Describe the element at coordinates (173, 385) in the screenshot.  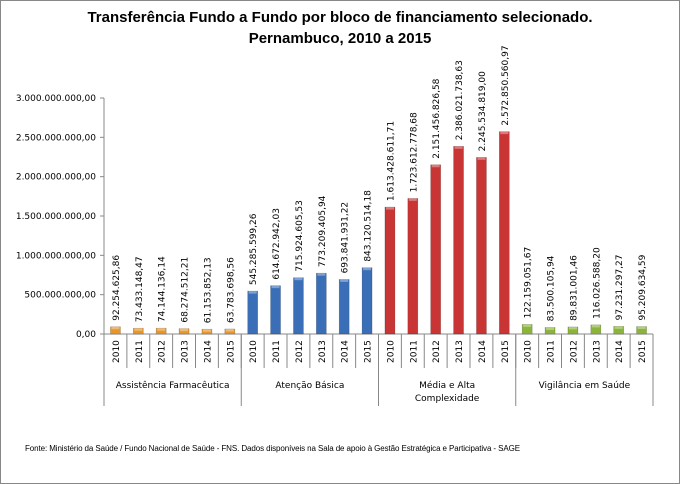
I see `group-label: Assistência Farmacêutica` at that location.